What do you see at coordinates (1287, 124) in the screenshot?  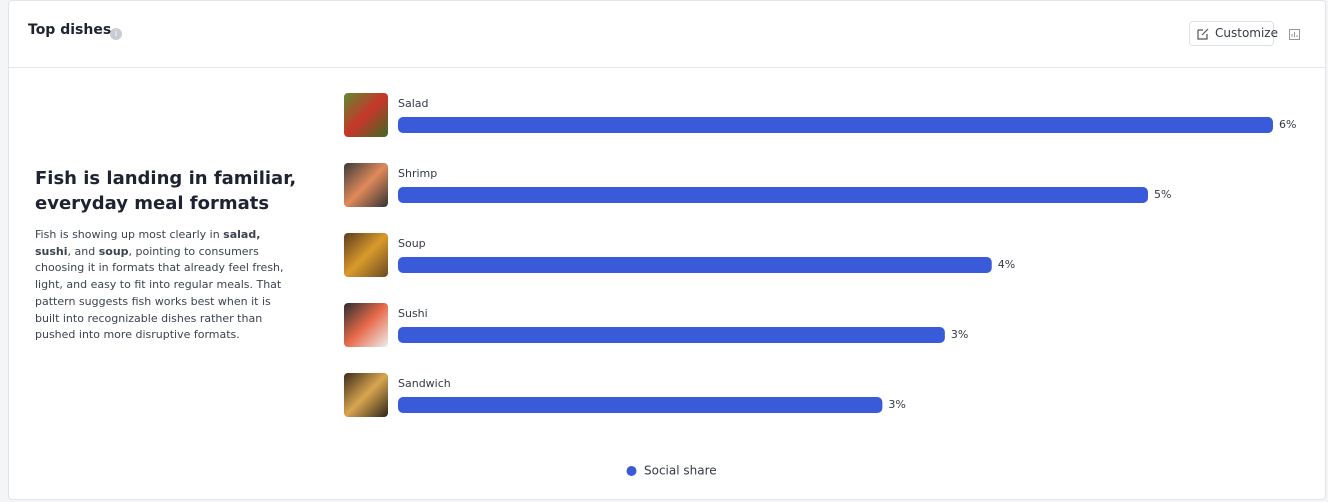 I see `value-label: 6%` at bounding box center [1287, 124].